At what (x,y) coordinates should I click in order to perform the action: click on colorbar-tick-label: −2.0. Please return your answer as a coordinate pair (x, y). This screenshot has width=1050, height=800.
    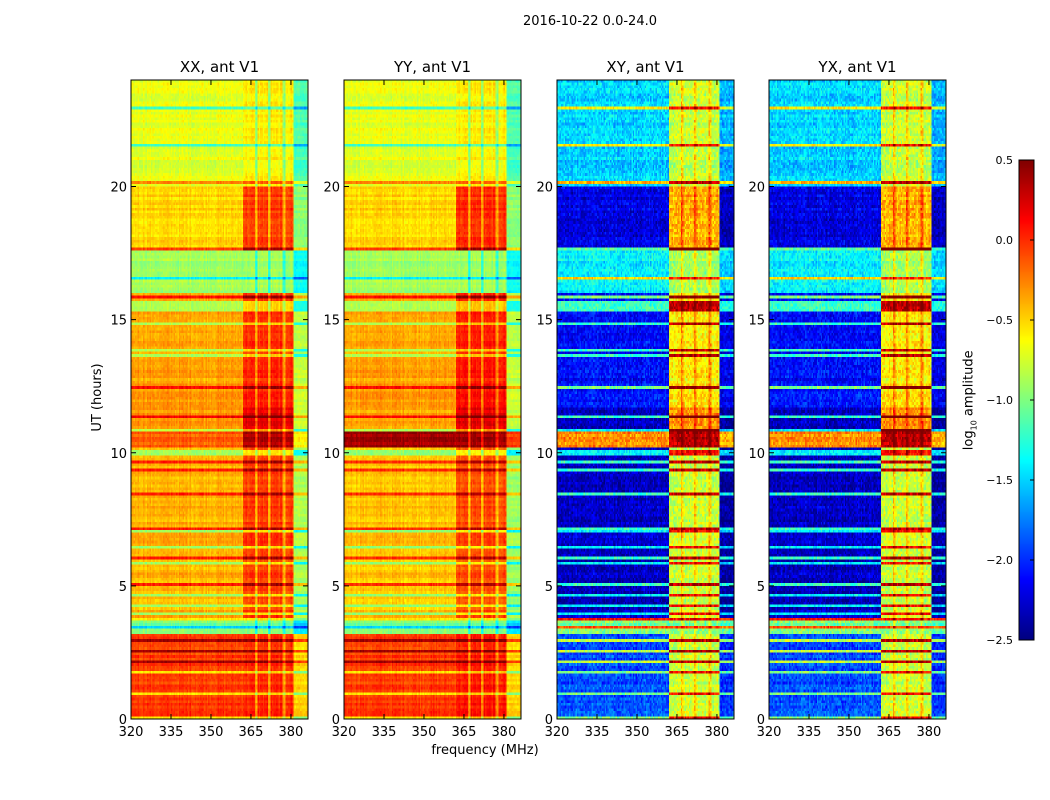
    Looking at the image, I should click on (999, 560).